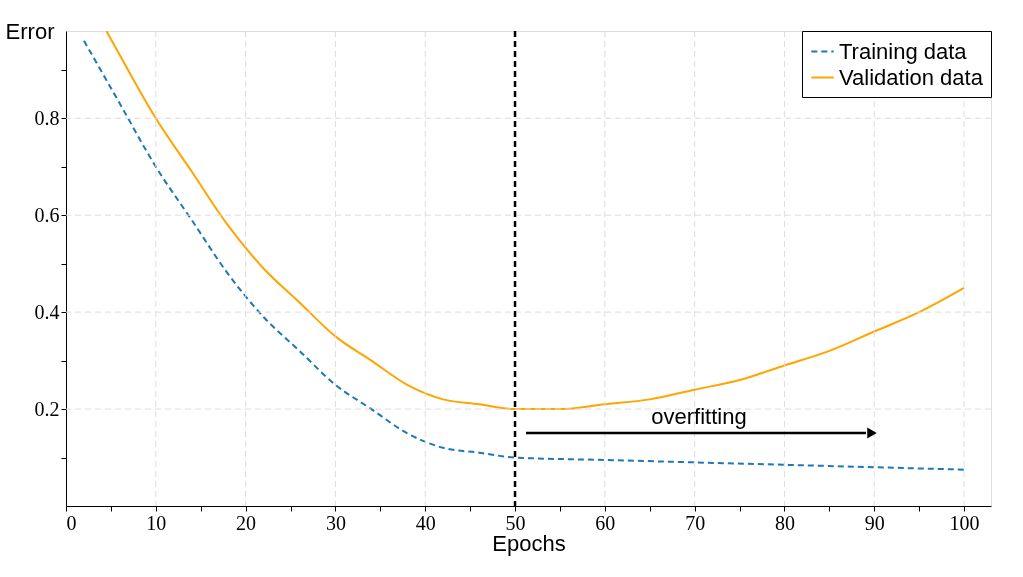 This screenshot has width=1023, height=577. What do you see at coordinates (605, 522) in the screenshot?
I see `x-tick-label: 60` at bounding box center [605, 522].